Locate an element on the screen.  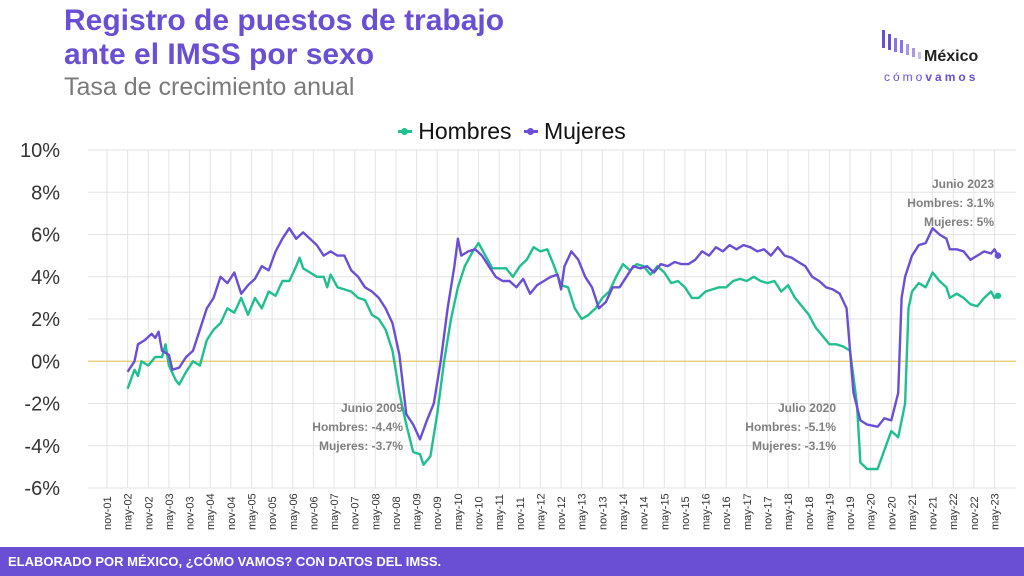
series-end-point-mujeres is located at coordinates (998, 255).